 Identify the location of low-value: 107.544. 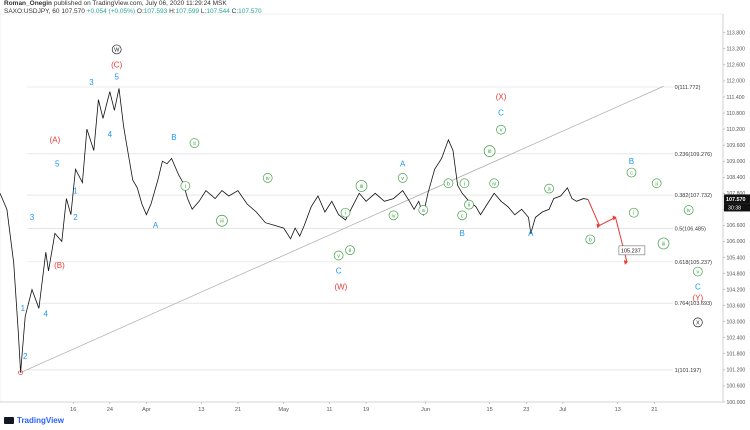
(218, 11).